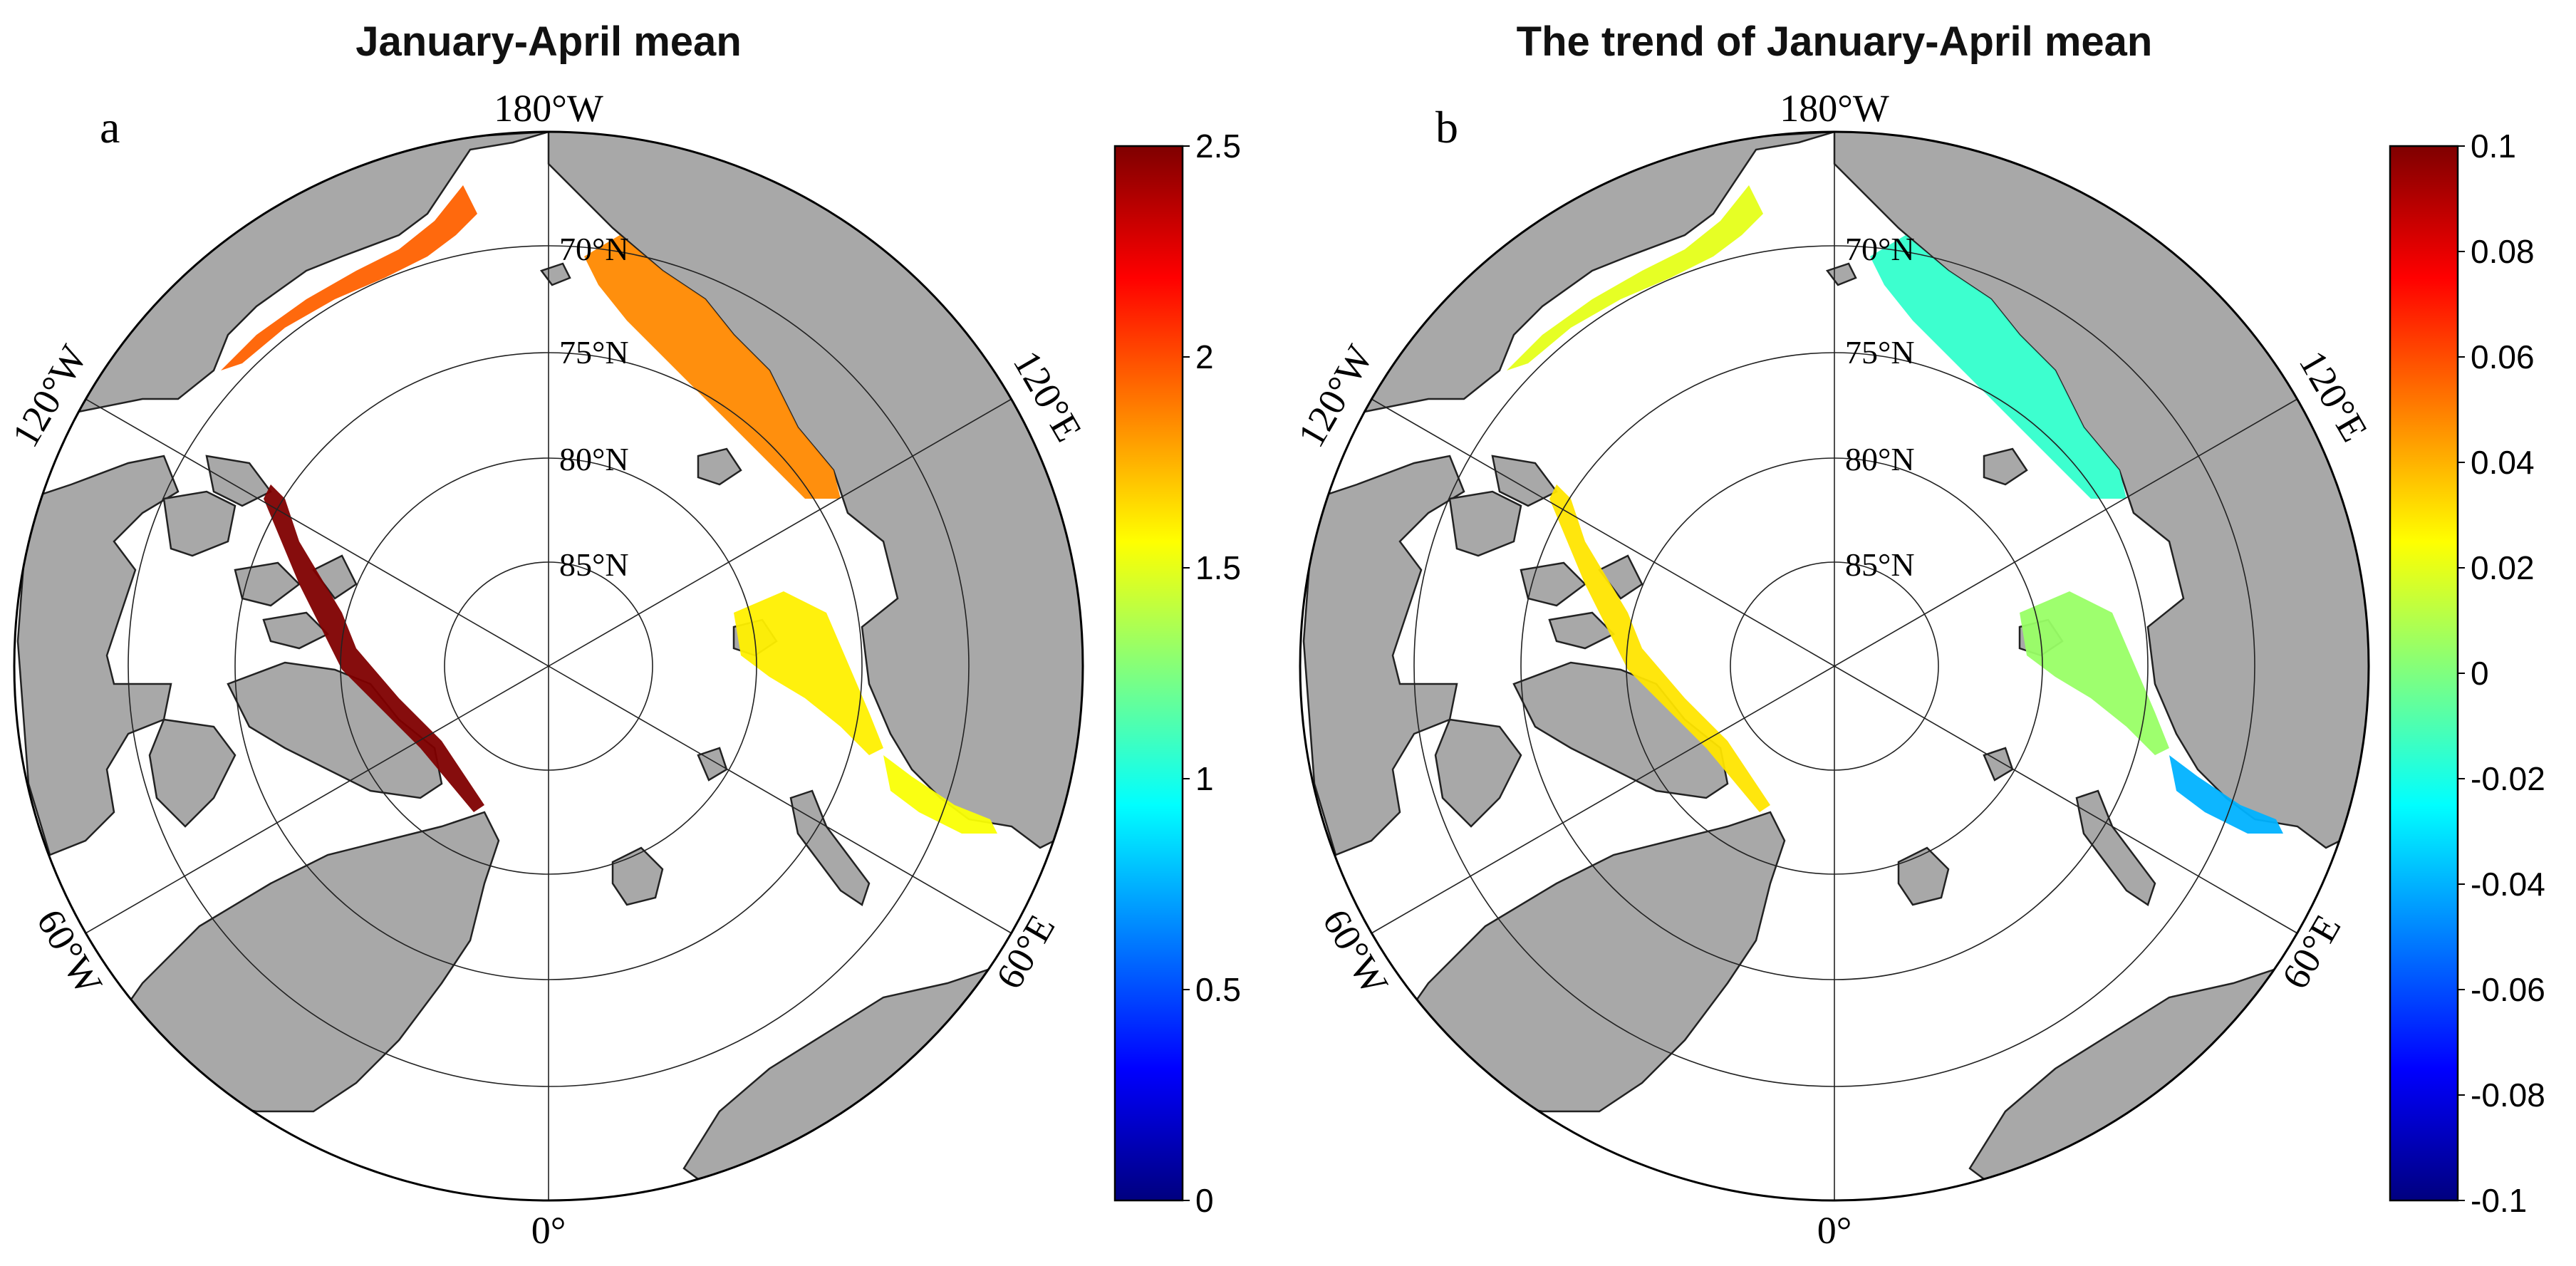 Image resolution: width=2576 pixels, height=1266 pixels. Describe the element at coordinates (1880, 564) in the screenshot. I see `lat-label-85n-b: 85°N` at that location.